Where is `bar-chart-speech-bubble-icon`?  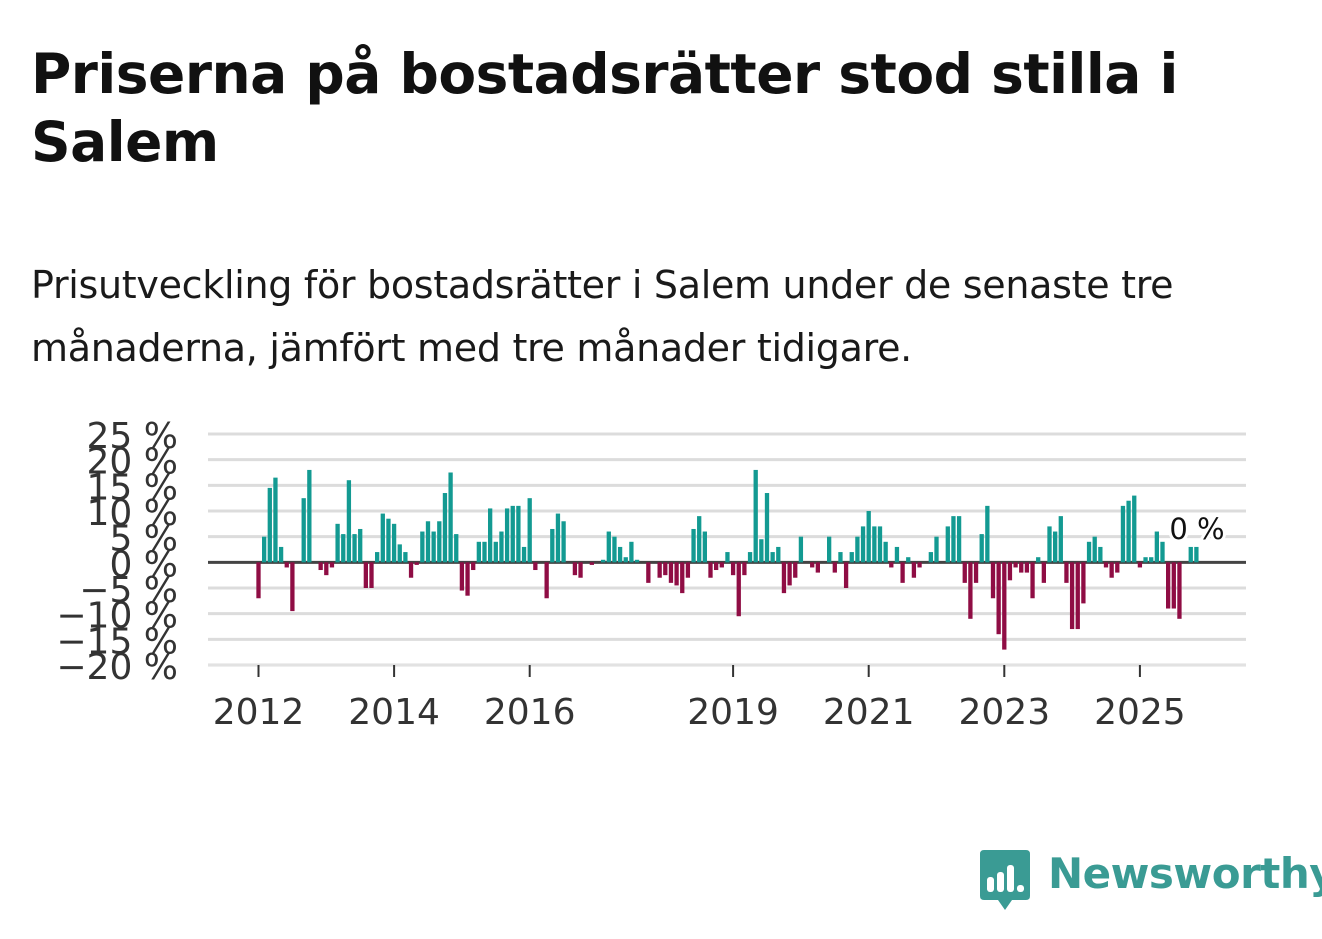
bar-chart-speech-bubble-icon is located at coordinates (1005, 880).